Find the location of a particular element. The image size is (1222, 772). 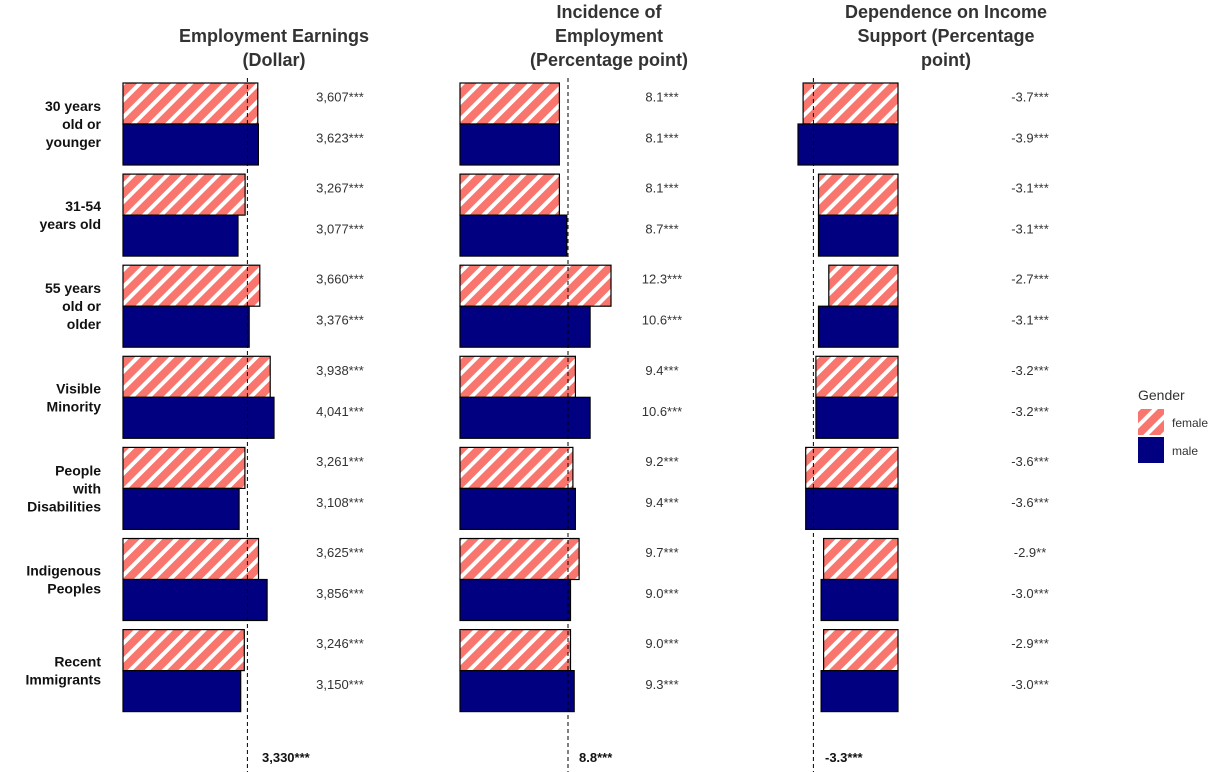

value-label-male: 3,077*** is located at coordinates (340, 229).